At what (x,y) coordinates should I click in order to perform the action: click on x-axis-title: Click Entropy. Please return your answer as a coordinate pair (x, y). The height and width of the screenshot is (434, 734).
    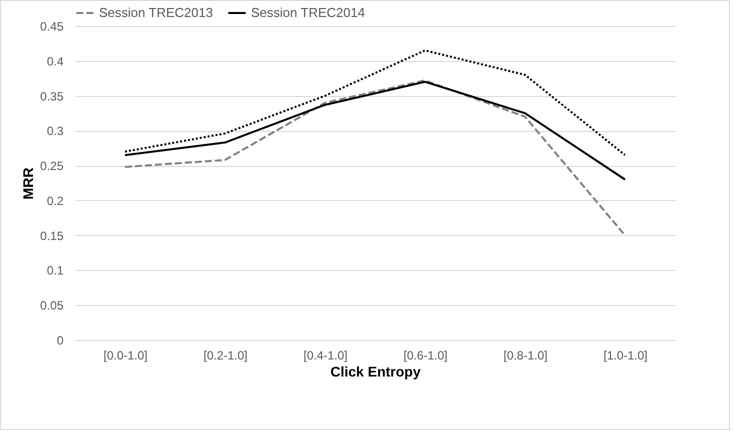
    Looking at the image, I should click on (375, 372).